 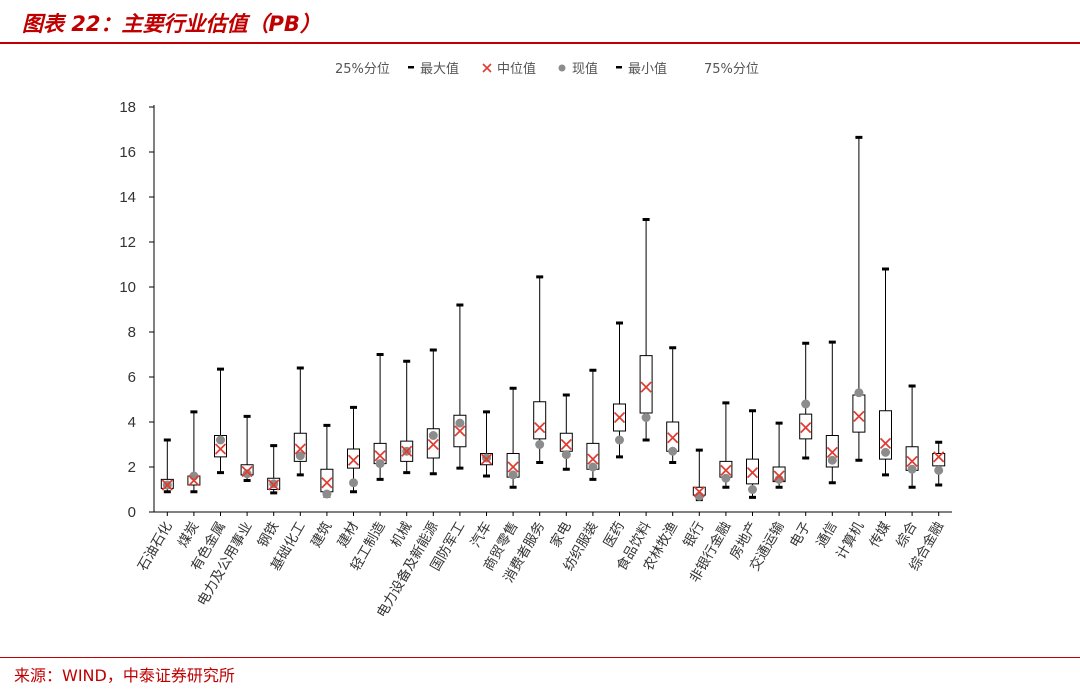 I want to click on y-tick-label: 12, so click(x=127, y=242).